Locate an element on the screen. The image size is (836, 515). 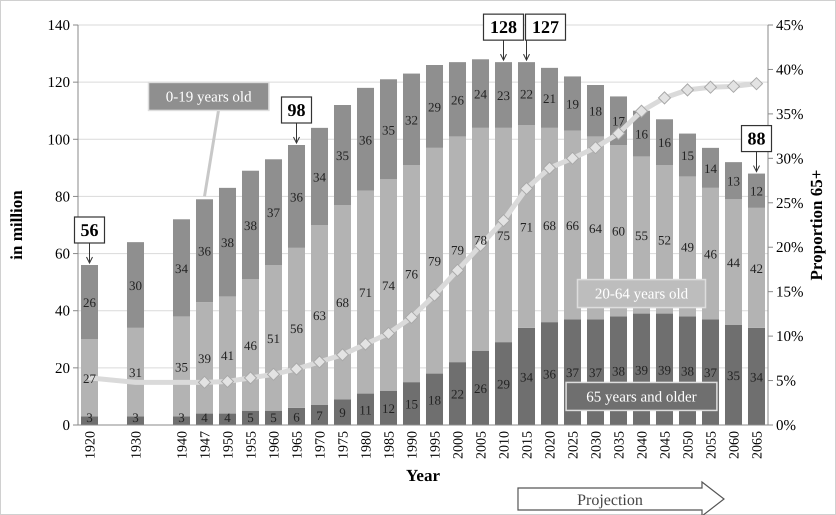
series-label: 65 years and older is located at coordinates (641, 397).